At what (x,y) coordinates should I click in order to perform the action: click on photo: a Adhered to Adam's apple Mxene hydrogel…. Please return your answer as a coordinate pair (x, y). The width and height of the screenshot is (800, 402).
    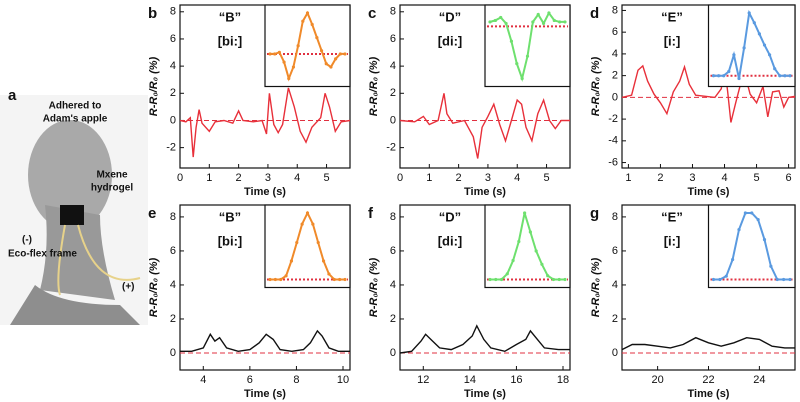
    Looking at the image, I should click on (74, 206).